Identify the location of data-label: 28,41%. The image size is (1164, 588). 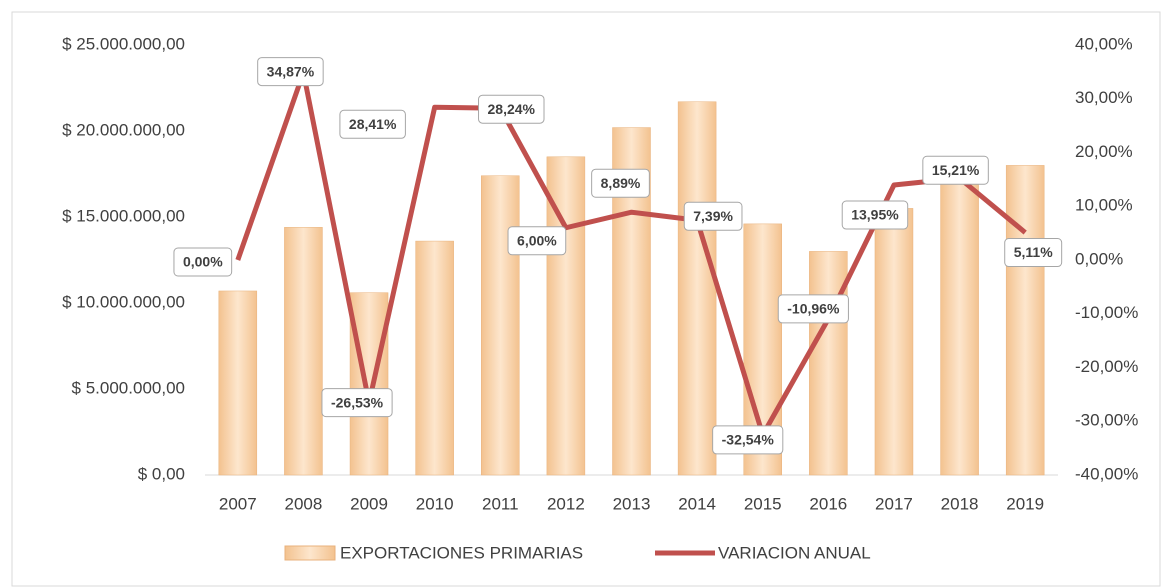
(373, 124).